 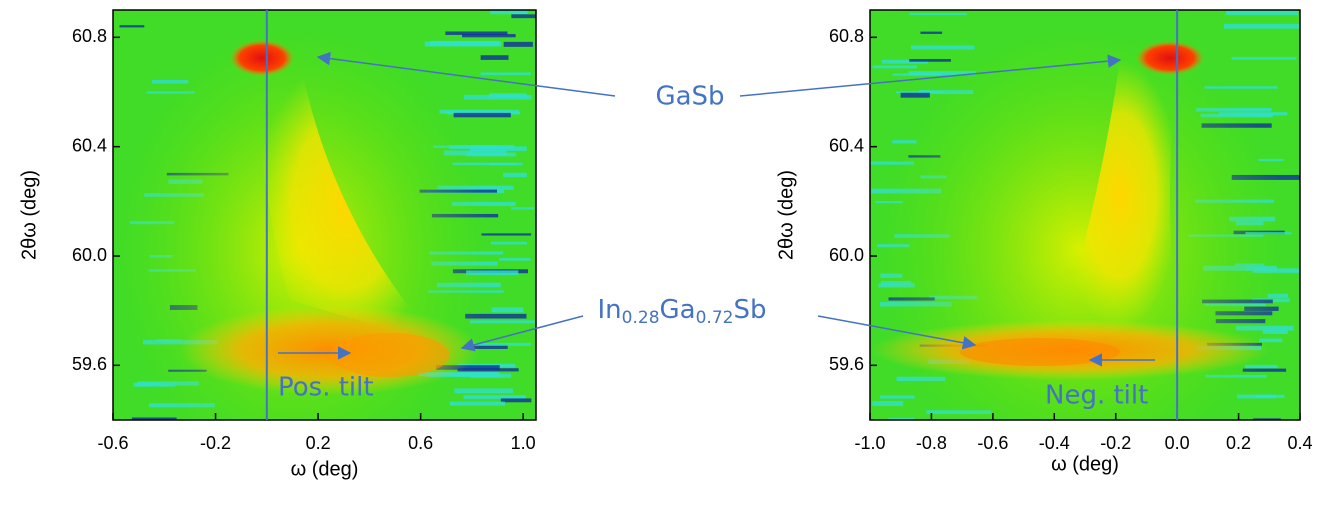 What do you see at coordinates (326, 388) in the screenshot?
I see `tilt-label: Pos. tilt` at bounding box center [326, 388].